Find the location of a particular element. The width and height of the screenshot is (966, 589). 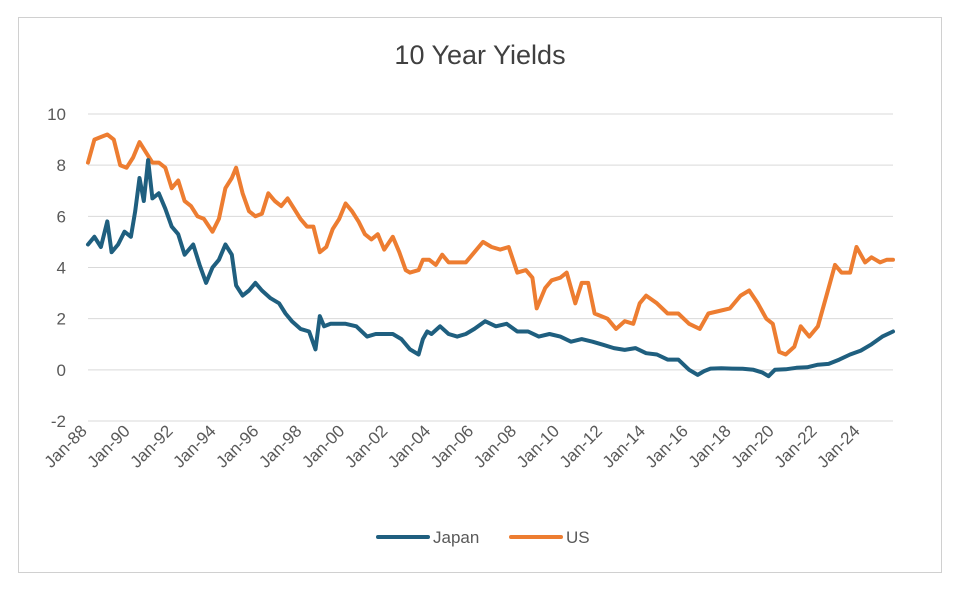

y-tick-label: 0 is located at coordinates (61, 370).